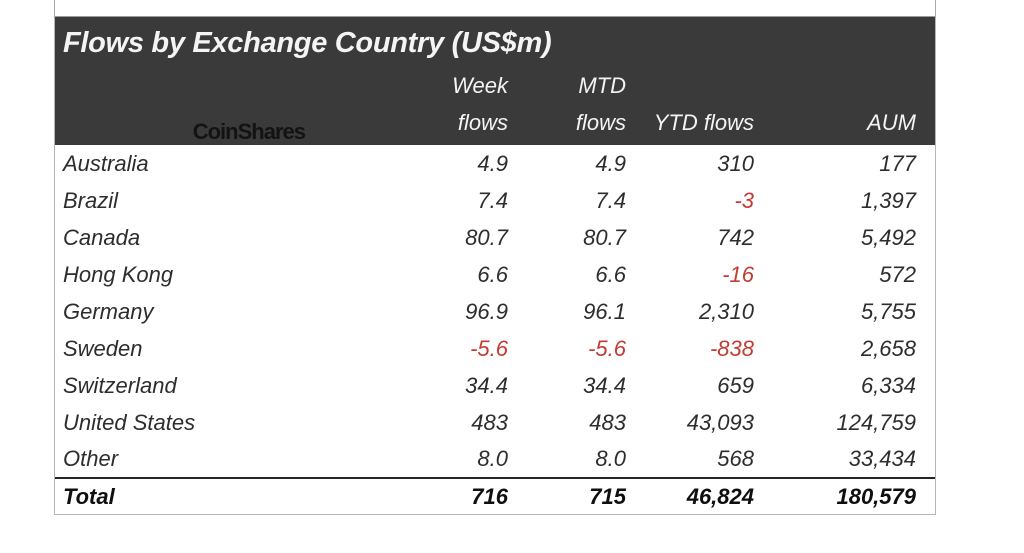 The height and width of the screenshot is (553, 1024). Describe the element at coordinates (180, 495) in the screenshot. I see `total-label: Total` at that location.